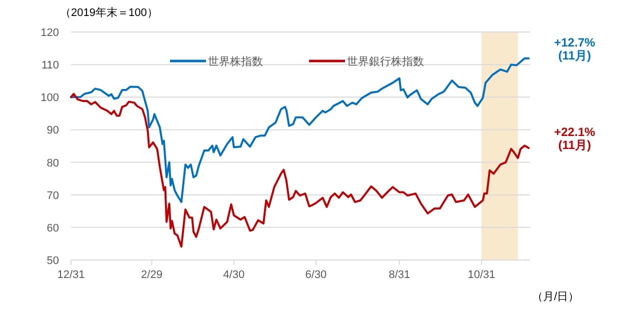 This screenshot has height=322, width=632. What do you see at coordinates (52, 163) in the screenshot?
I see `y-tick-label: 80` at bounding box center [52, 163].